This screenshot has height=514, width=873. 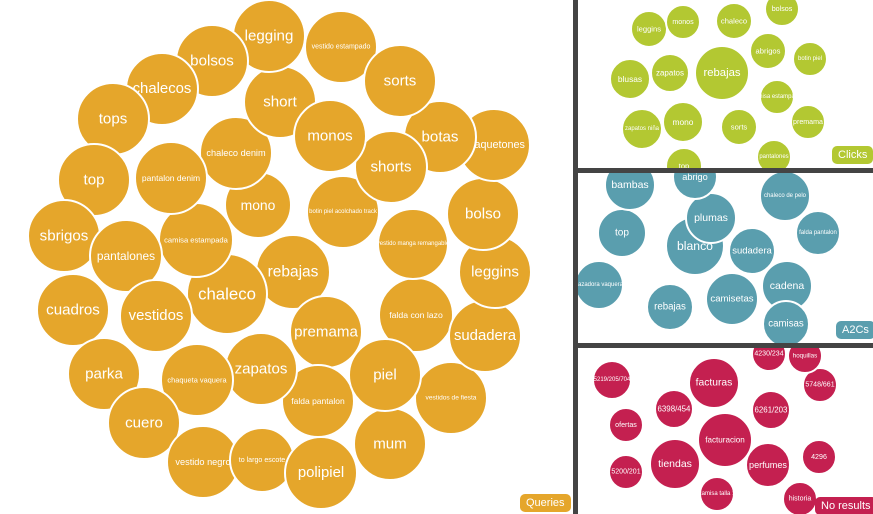 I want to click on queries-bubble: vestido manga remangable, so click(x=413, y=244).